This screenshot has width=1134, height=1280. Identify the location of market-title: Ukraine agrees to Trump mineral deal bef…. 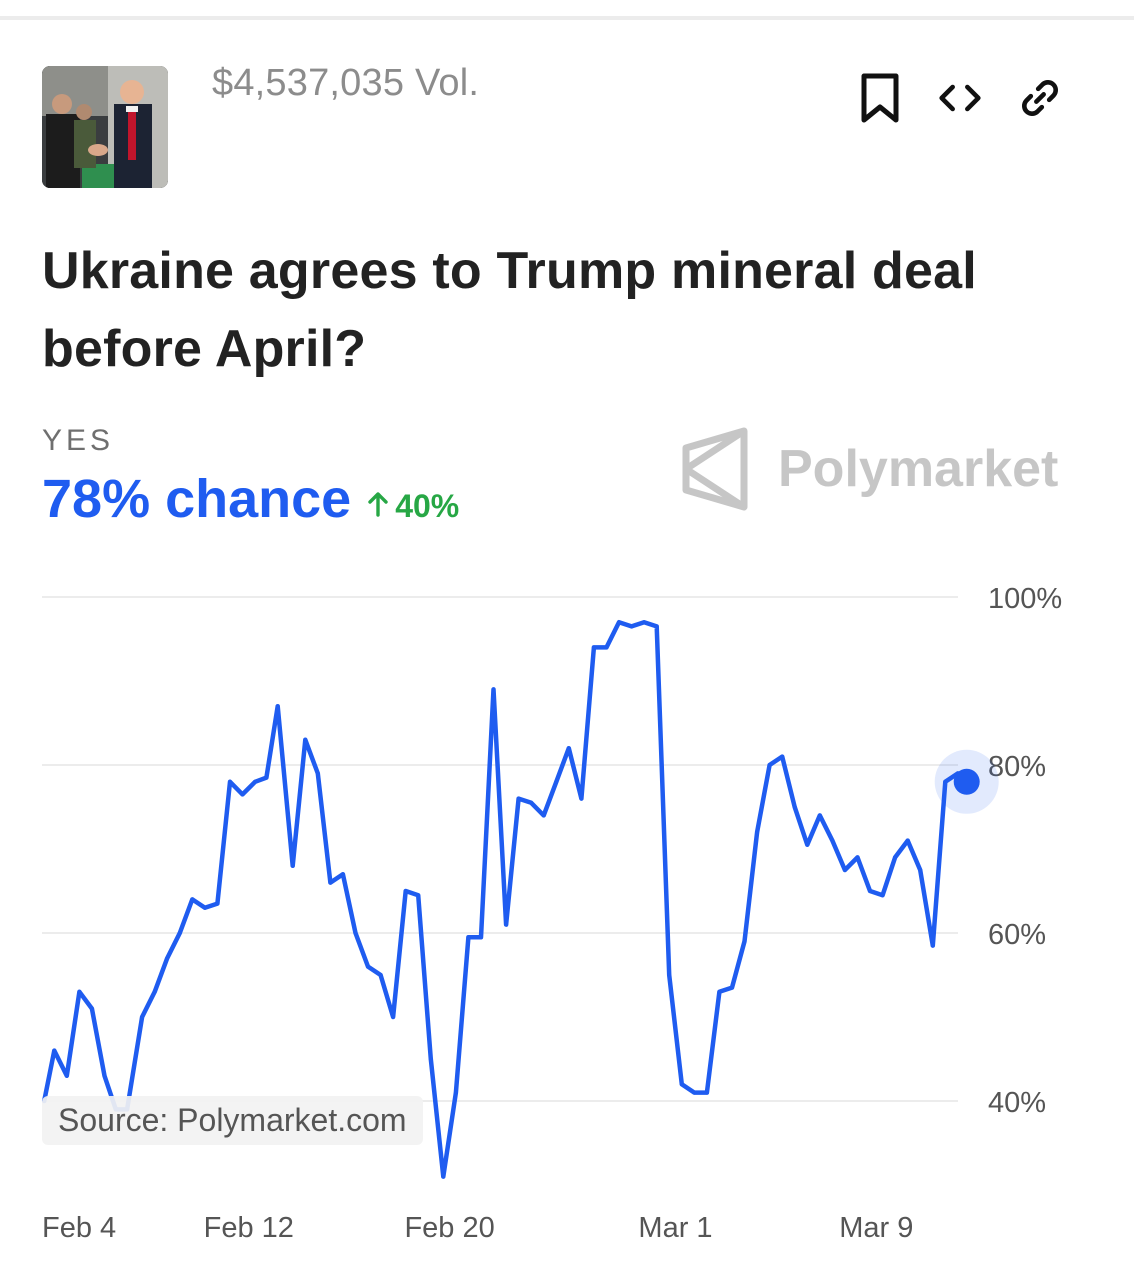
(509, 310).